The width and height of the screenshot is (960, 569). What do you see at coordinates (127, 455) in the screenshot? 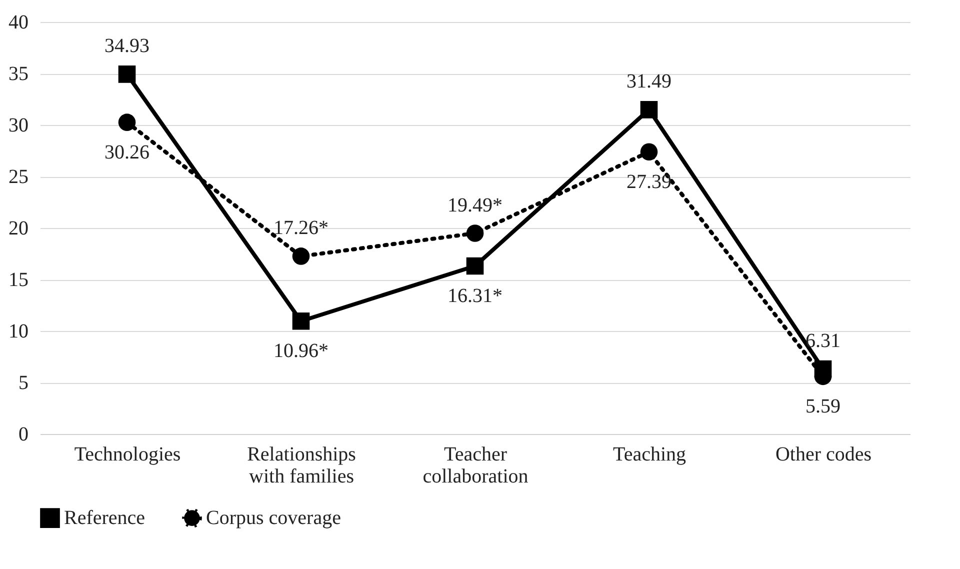
I see `x-tick-label: Technologies` at bounding box center [127, 455].